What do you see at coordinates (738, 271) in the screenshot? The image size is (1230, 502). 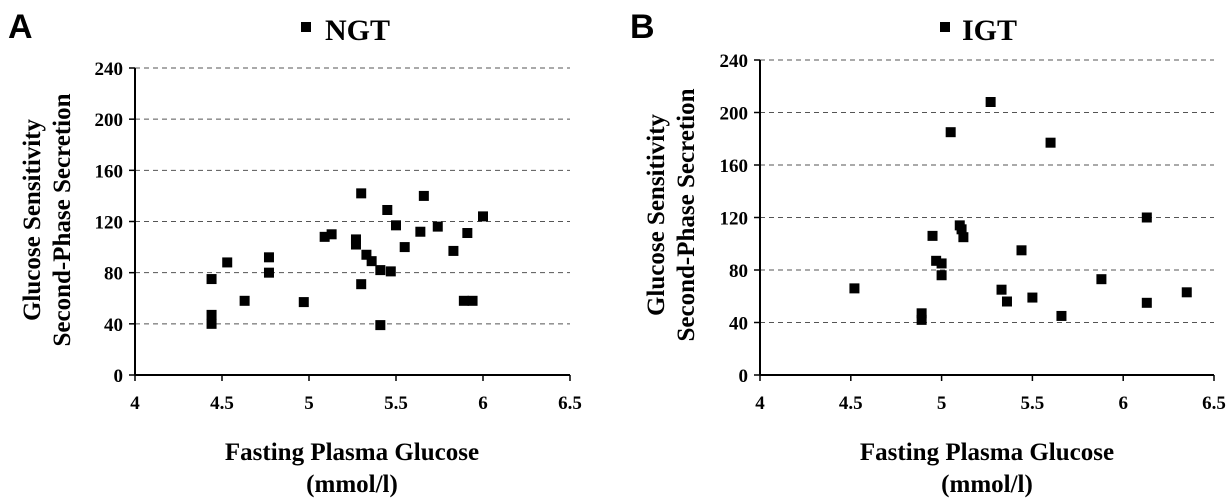 I see `panel-b-y-tick-label: 80` at bounding box center [738, 271].